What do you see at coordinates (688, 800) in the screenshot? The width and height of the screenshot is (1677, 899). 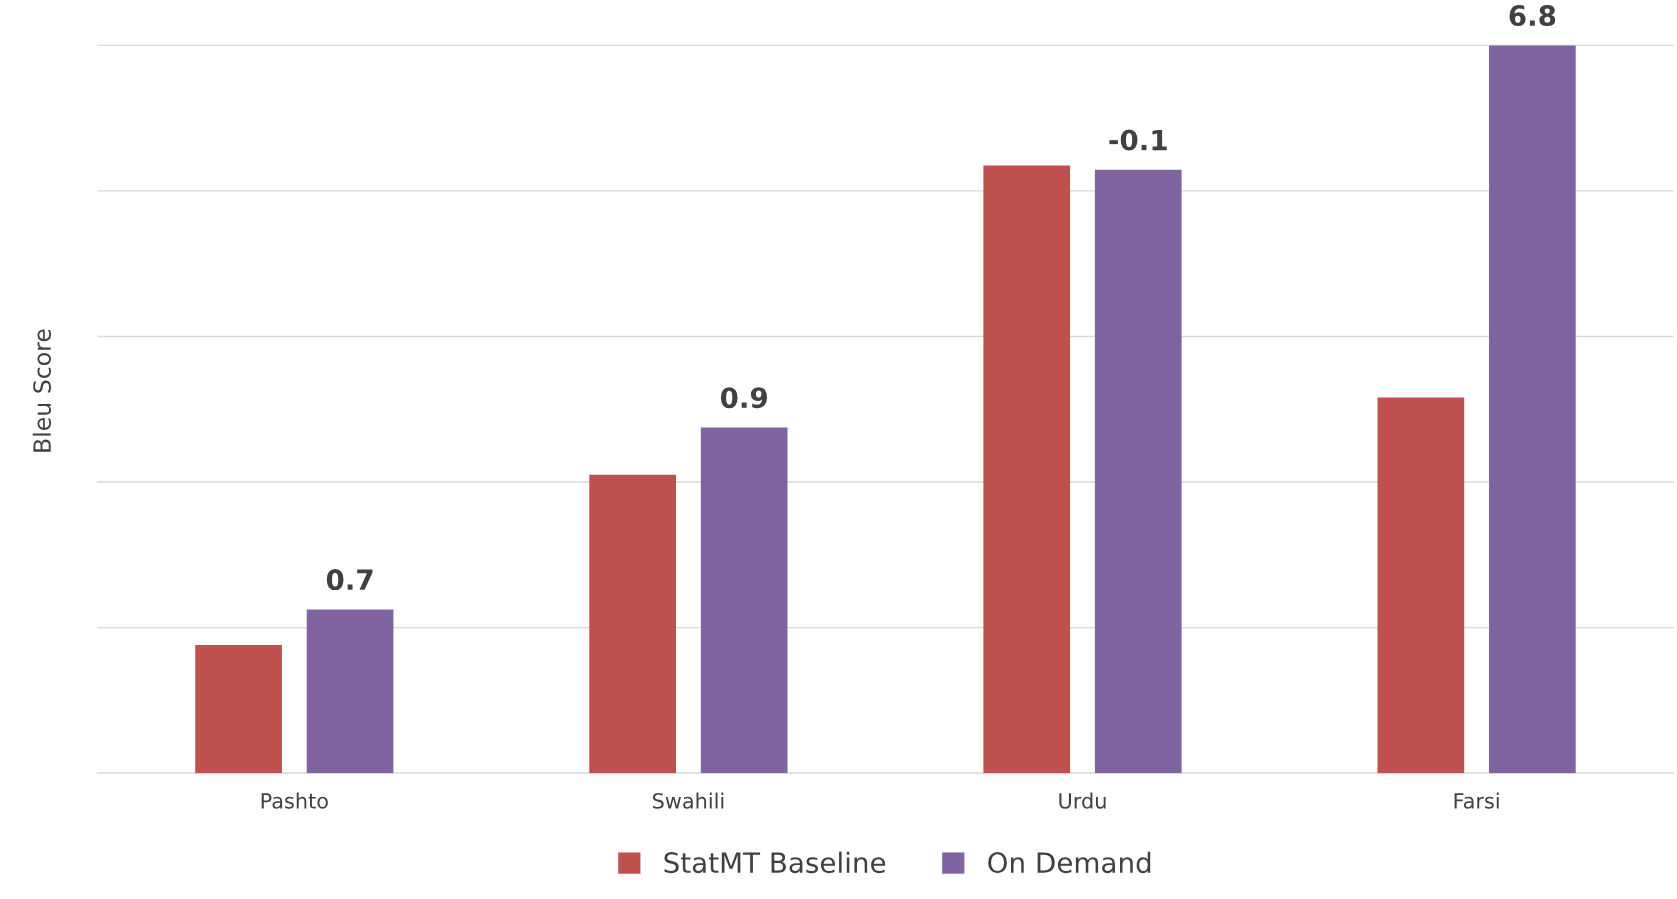 I see `x-tick-label: Swahili` at bounding box center [688, 800].